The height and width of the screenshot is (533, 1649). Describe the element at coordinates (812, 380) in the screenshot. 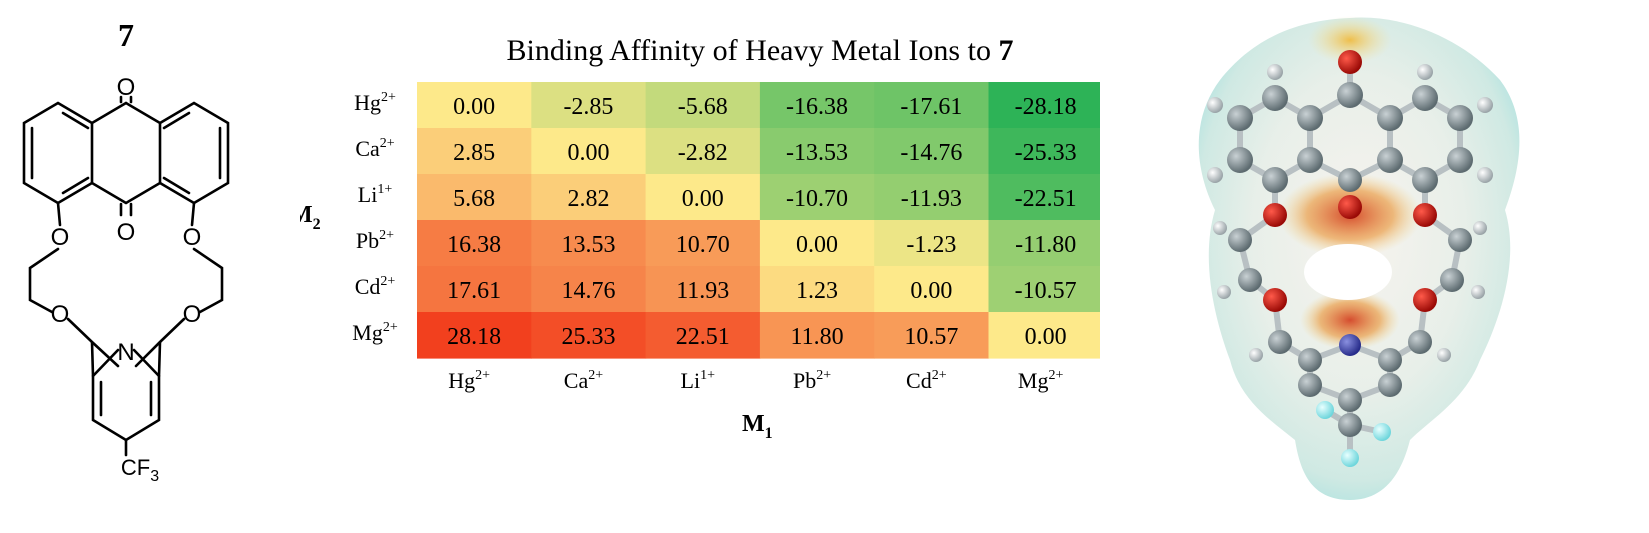

I see `column-label: Pb2+` at that location.